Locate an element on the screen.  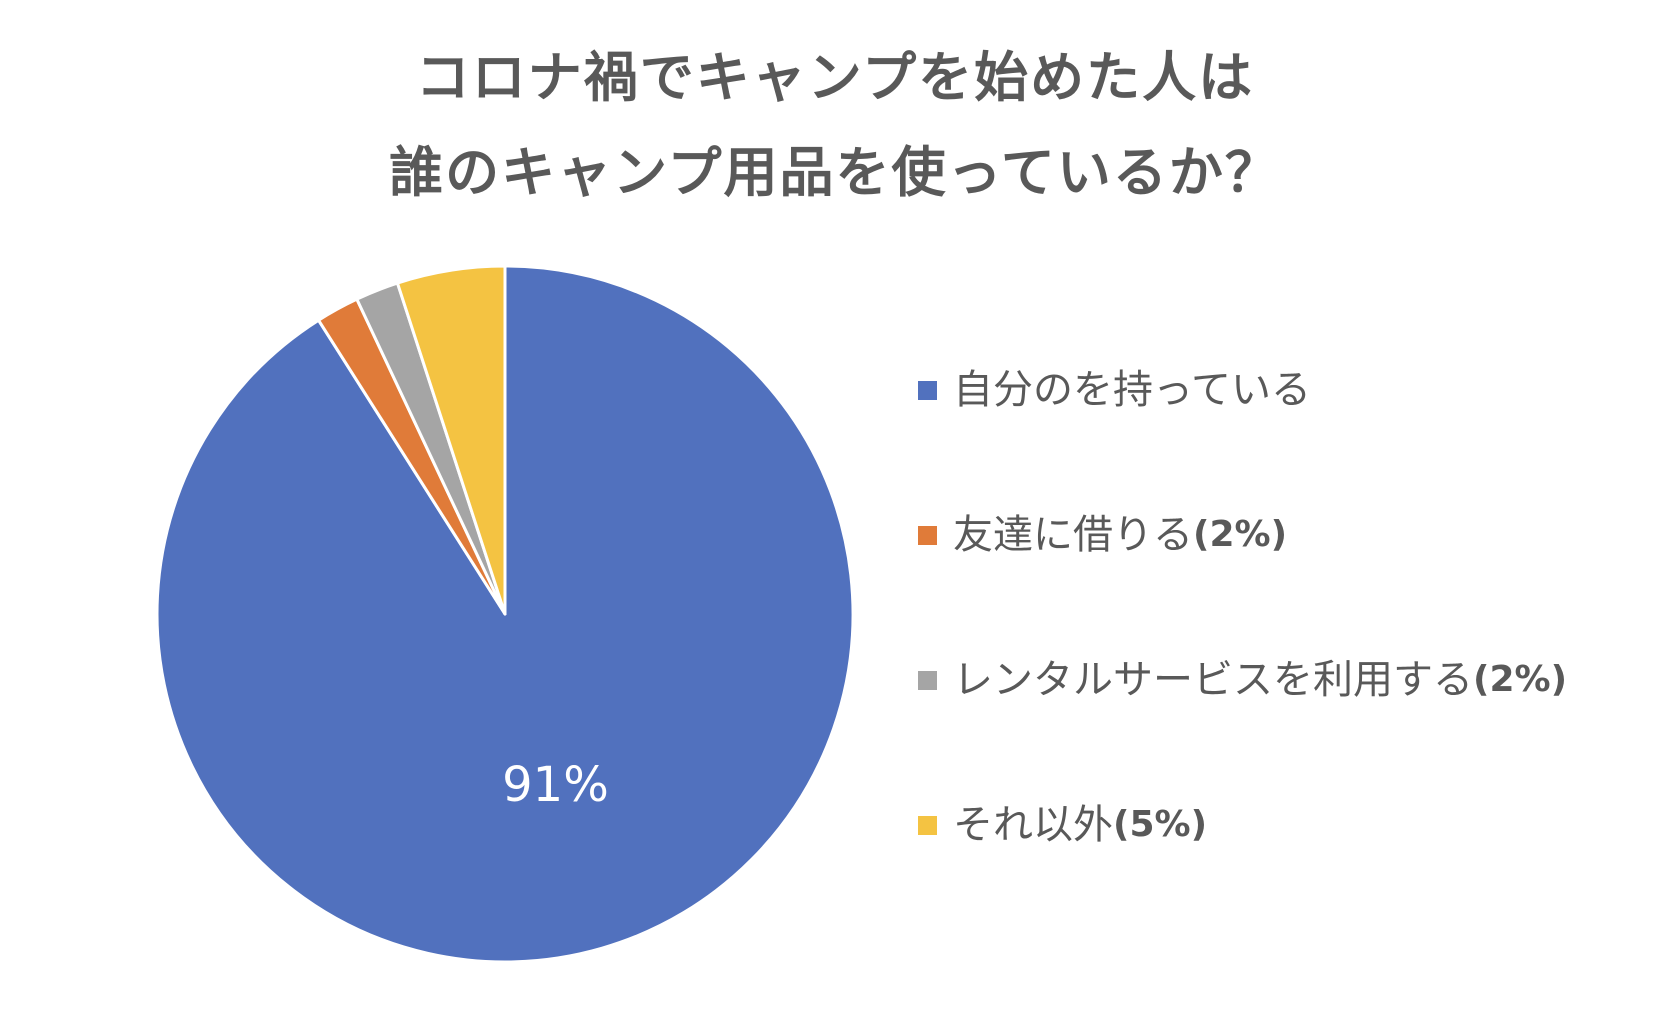
legend-item-borrow: 友達に借りる (2%) is located at coordinates (1102, 535).